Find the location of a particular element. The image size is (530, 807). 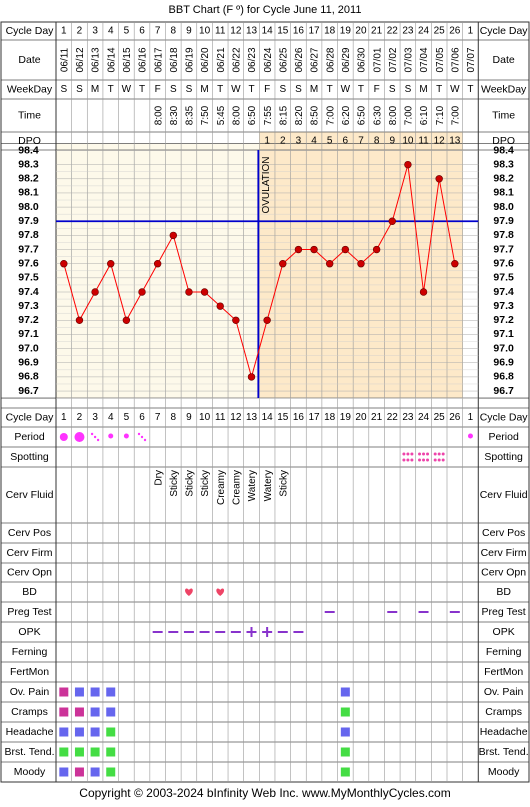

ytick-label-left: 97.1 is located at coordinates (28, 334).